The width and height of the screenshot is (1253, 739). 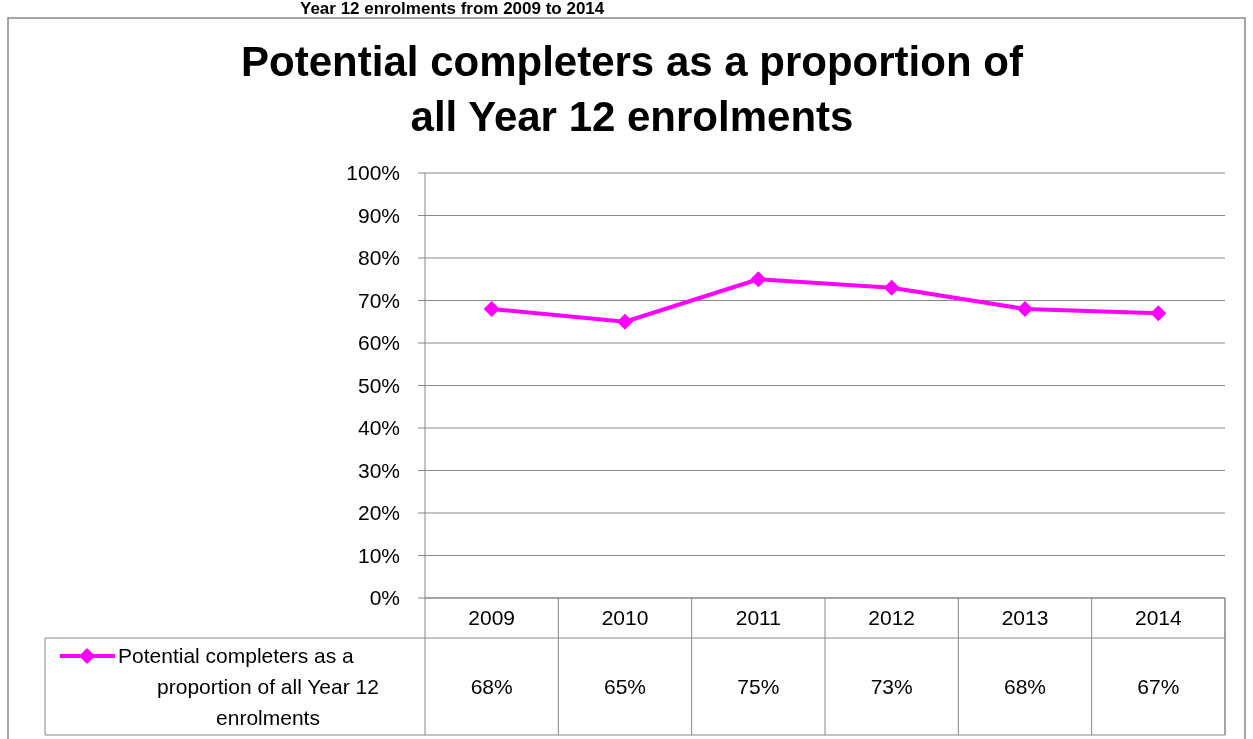 I want to click on y-tick-label: 0%, so click(x=384, y=598).